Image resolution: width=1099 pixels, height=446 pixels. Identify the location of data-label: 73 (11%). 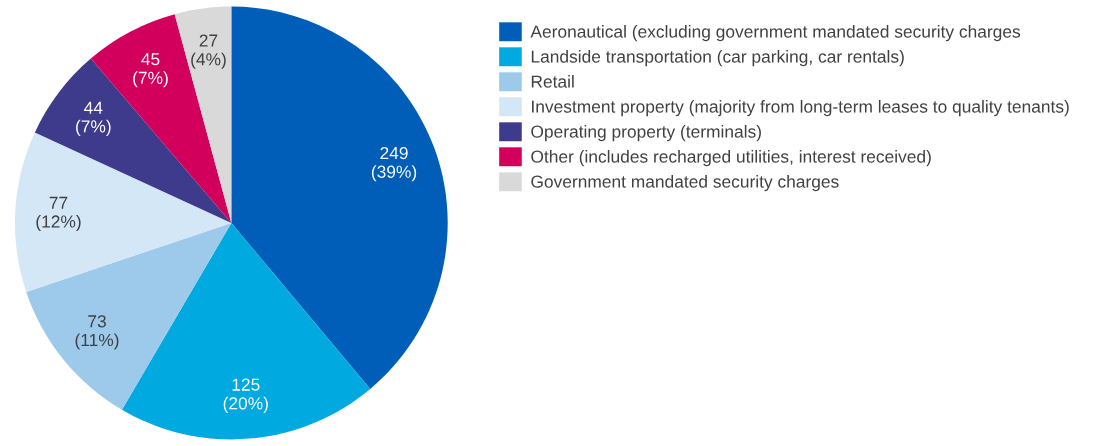
(97, 332).